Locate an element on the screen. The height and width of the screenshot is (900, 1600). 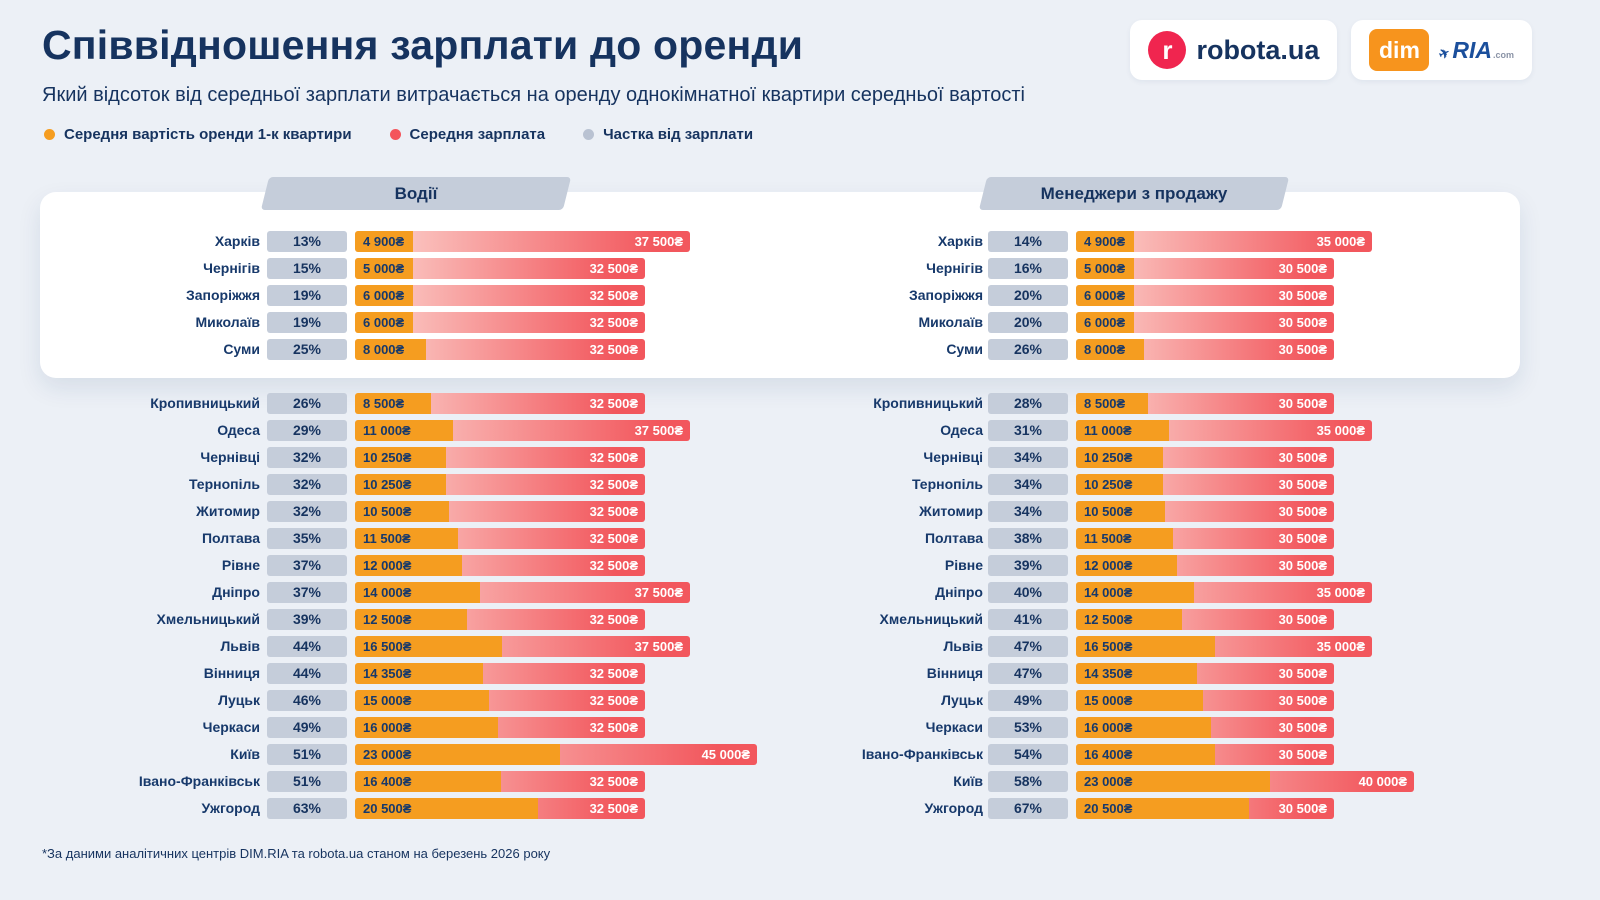
salary-bar: 20 500₴ 30 500₴ is located at coordinates (1205, 808).